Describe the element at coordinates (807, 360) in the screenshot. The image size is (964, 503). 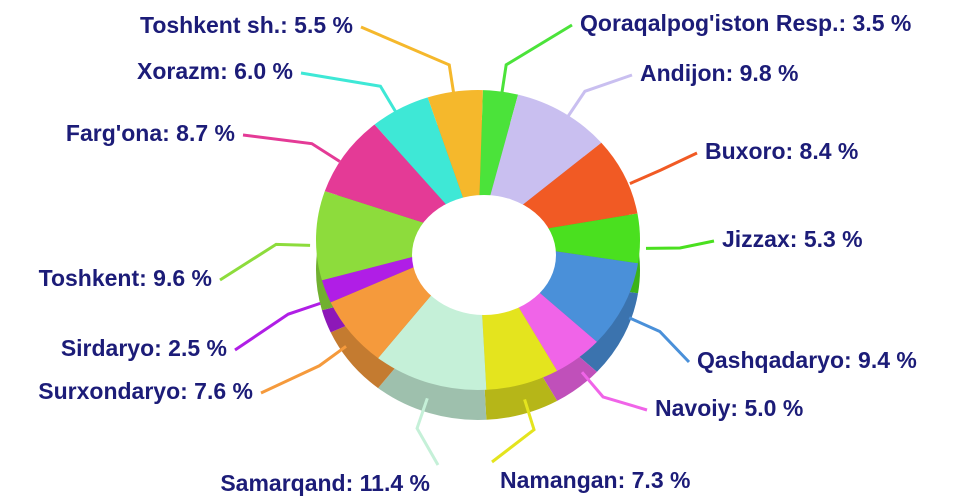
I see `data-label: Qashqadaryo: 9.4 %` at that location.